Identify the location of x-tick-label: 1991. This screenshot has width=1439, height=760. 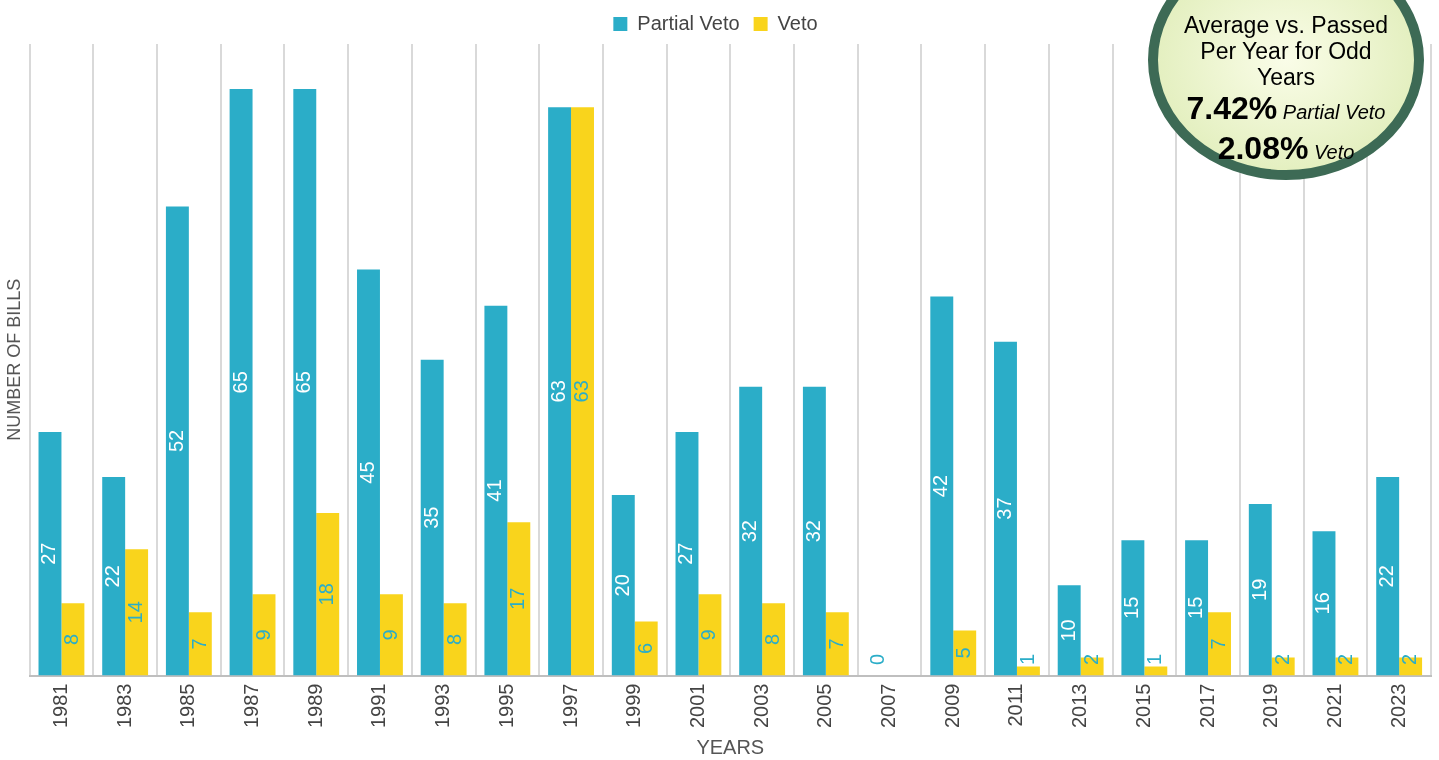
(378, 706).